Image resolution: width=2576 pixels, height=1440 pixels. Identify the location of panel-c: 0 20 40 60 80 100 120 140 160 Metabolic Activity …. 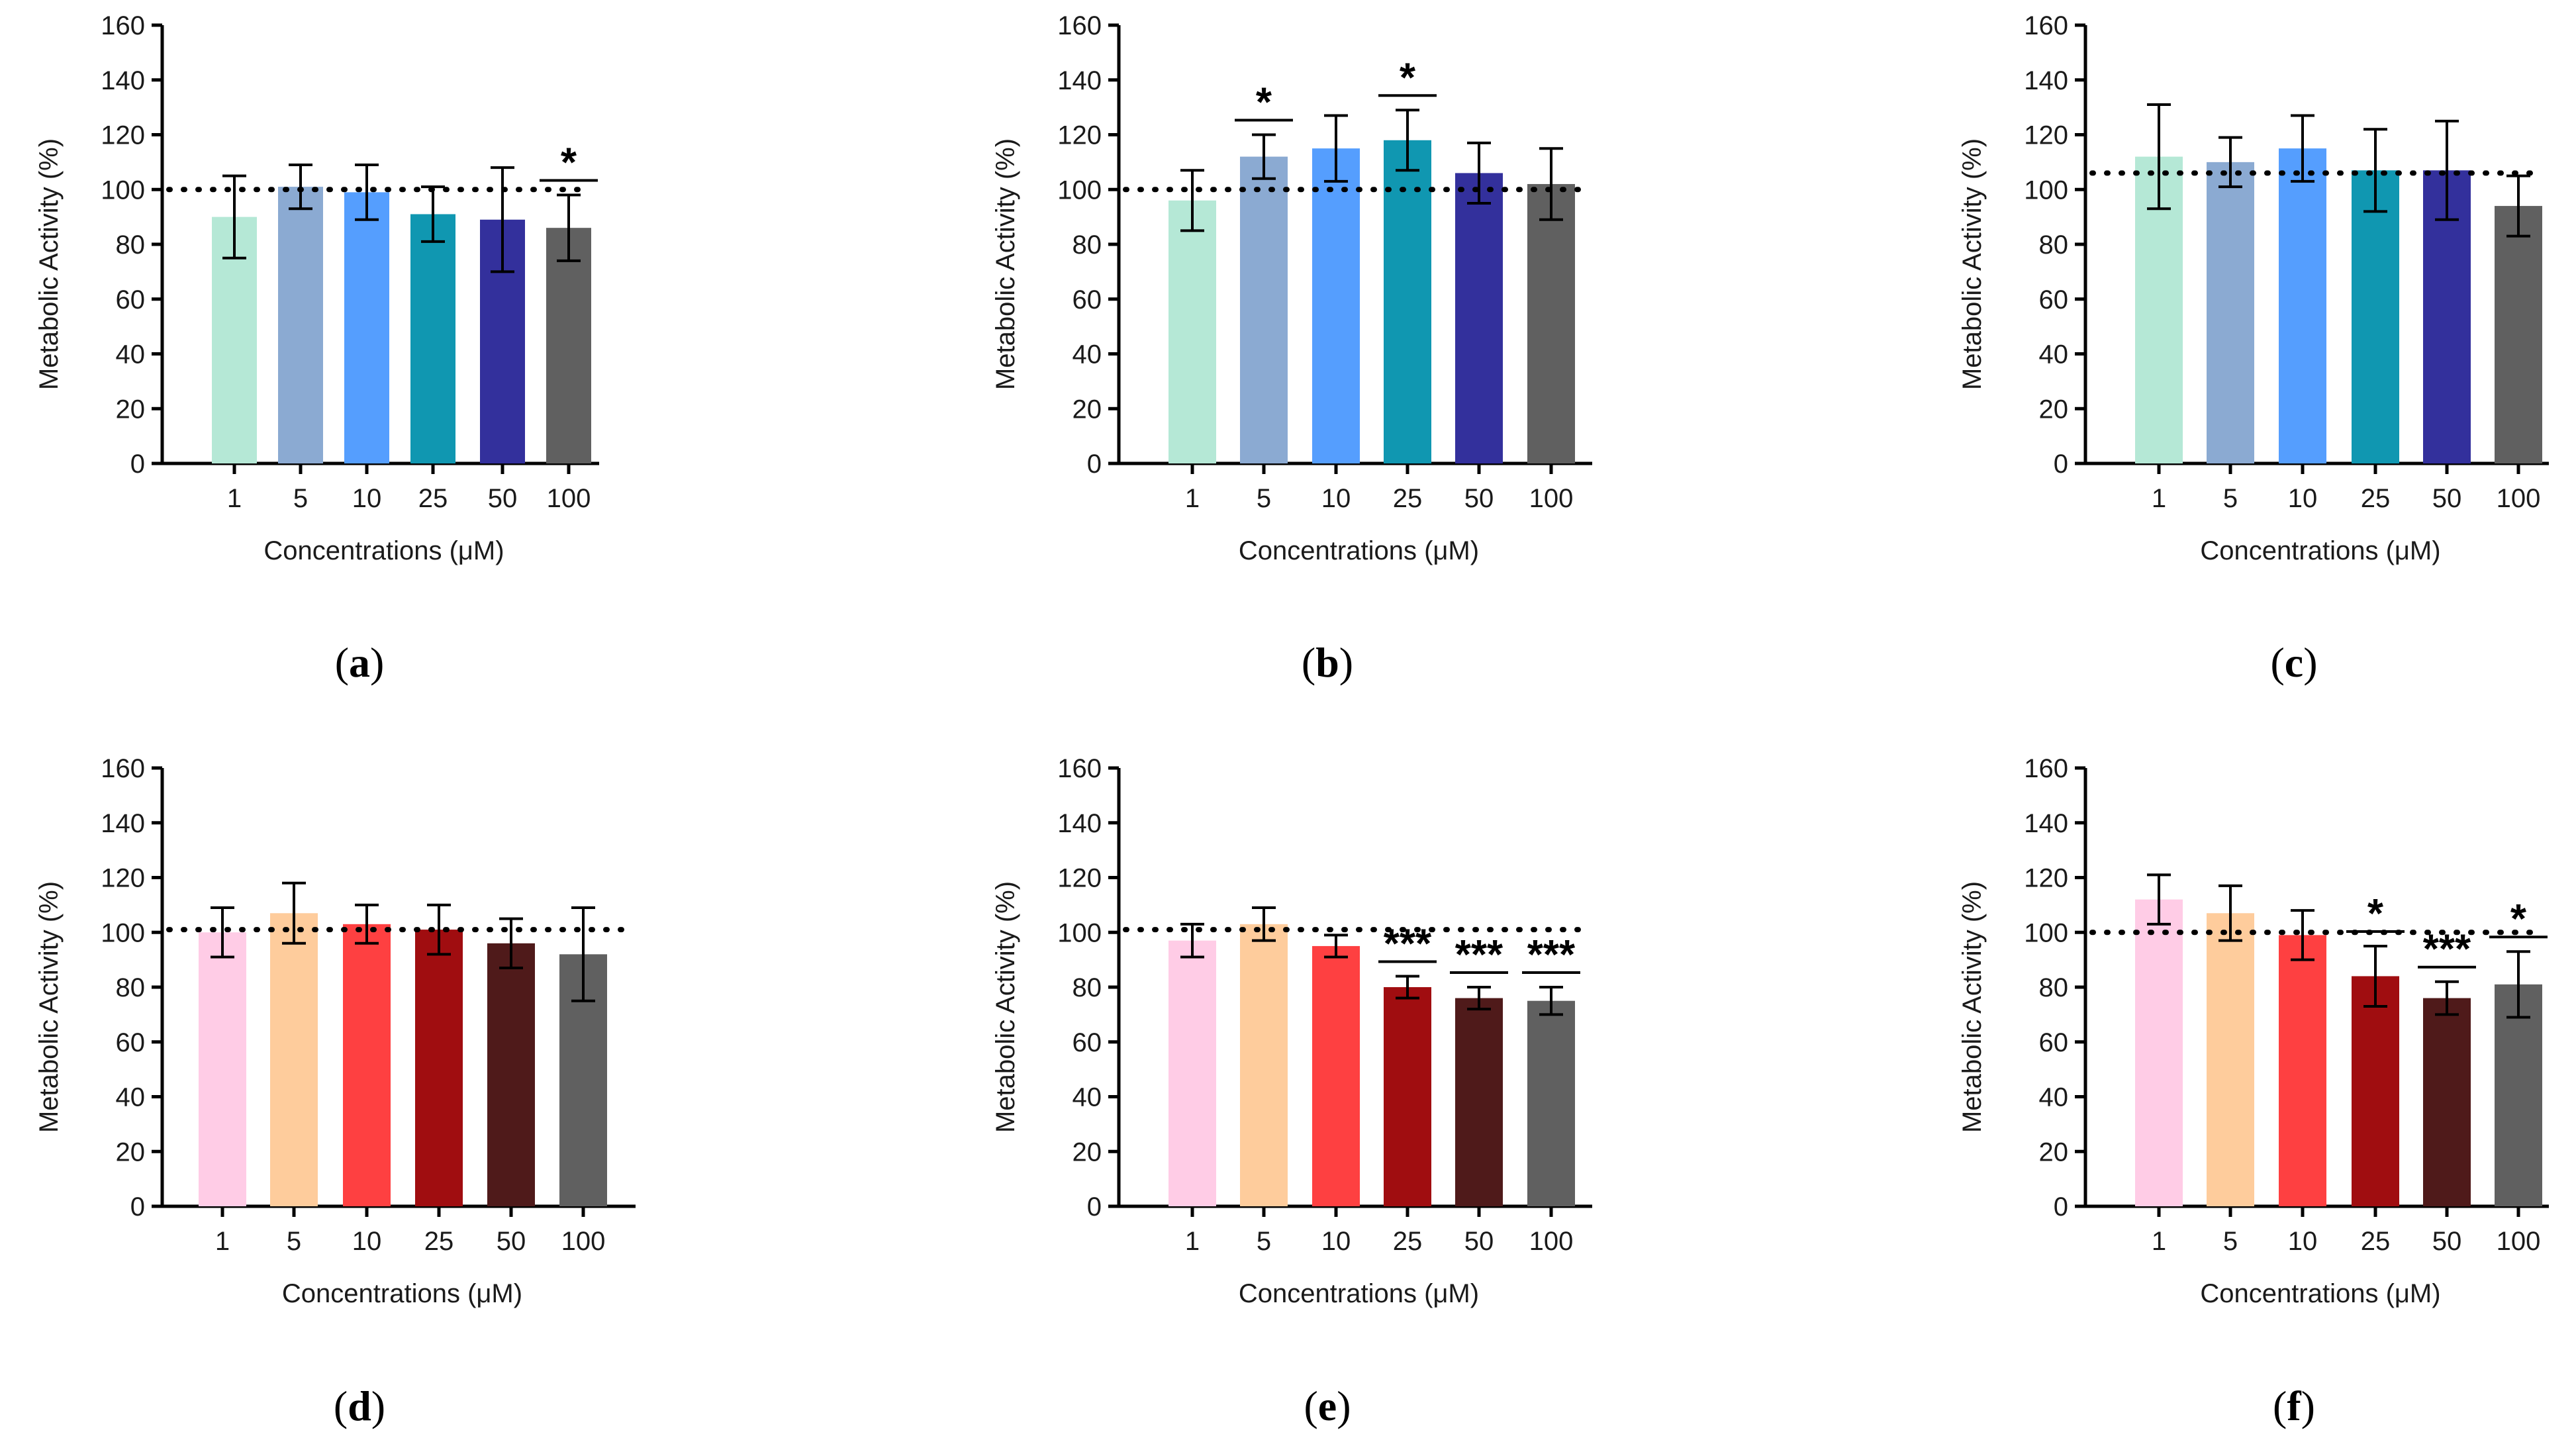
(2253, 348).